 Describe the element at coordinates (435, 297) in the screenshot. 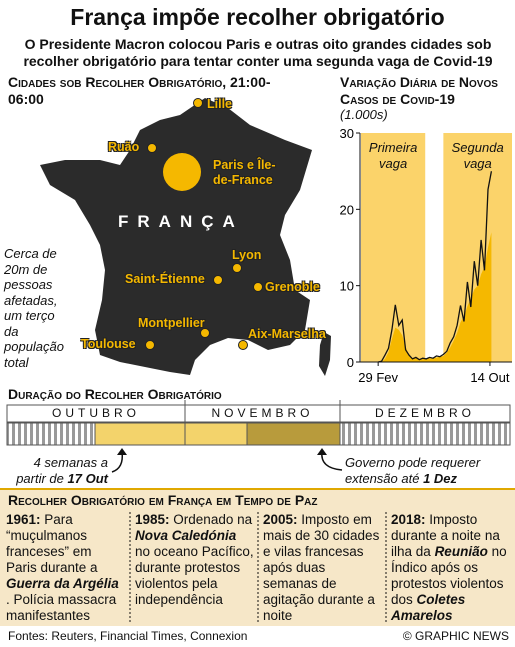

I see `area` at that location.